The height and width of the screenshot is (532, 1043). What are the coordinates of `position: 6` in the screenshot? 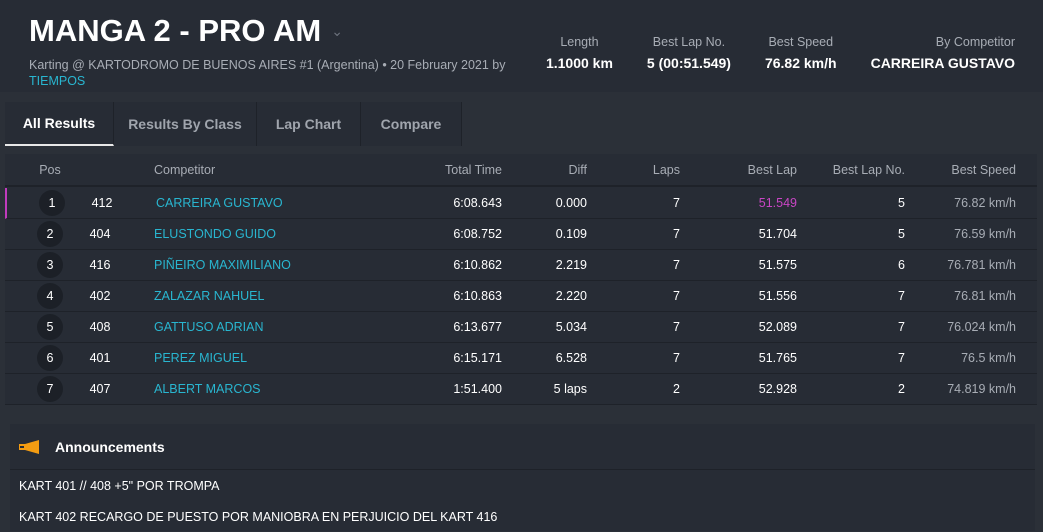 It's located at (50, 358).